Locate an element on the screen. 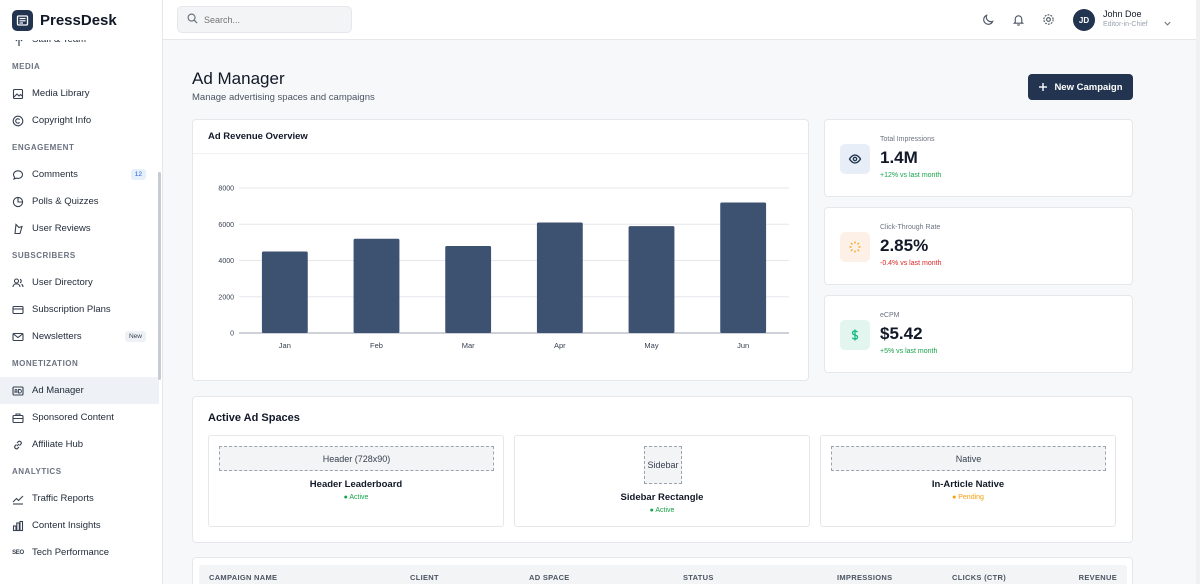  sidebar-item-tech-performance: SEO Tech Performance is located at coordinates (81, 552).